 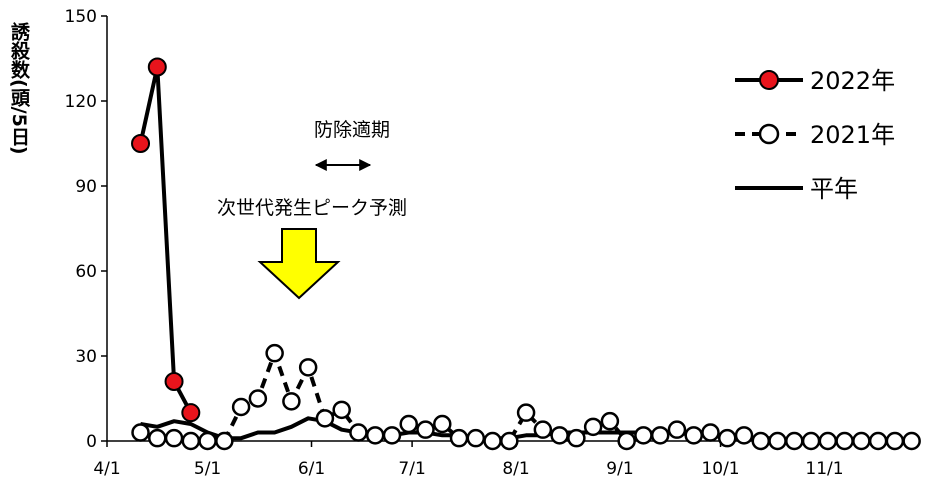 I want to click on y-tick-label: 90, so click(x=86, y=187).